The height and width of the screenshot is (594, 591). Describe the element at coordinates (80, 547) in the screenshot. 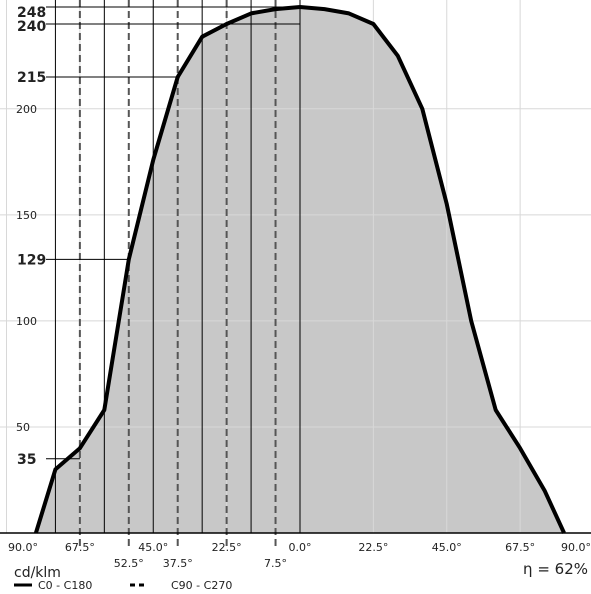

I see `x-tick-label-1: 67.5°` at that location.